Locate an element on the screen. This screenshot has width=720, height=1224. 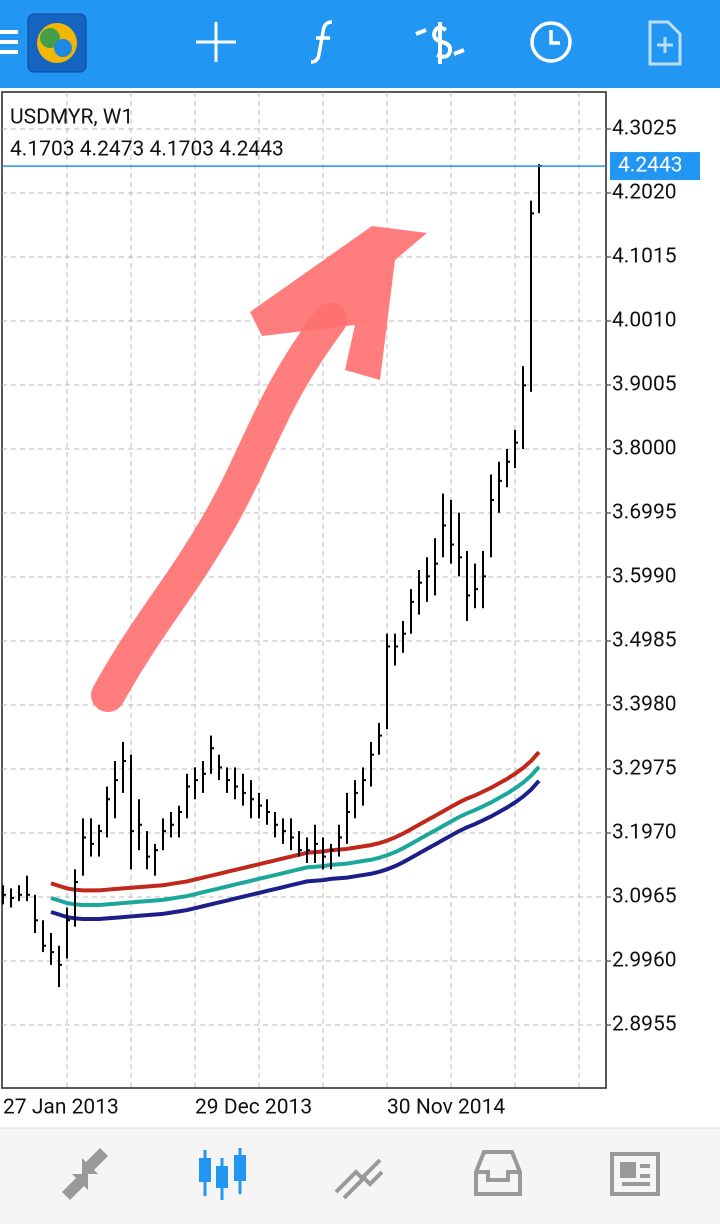
y-tick-label: 3.3980 is located at coordinates (644, 705).